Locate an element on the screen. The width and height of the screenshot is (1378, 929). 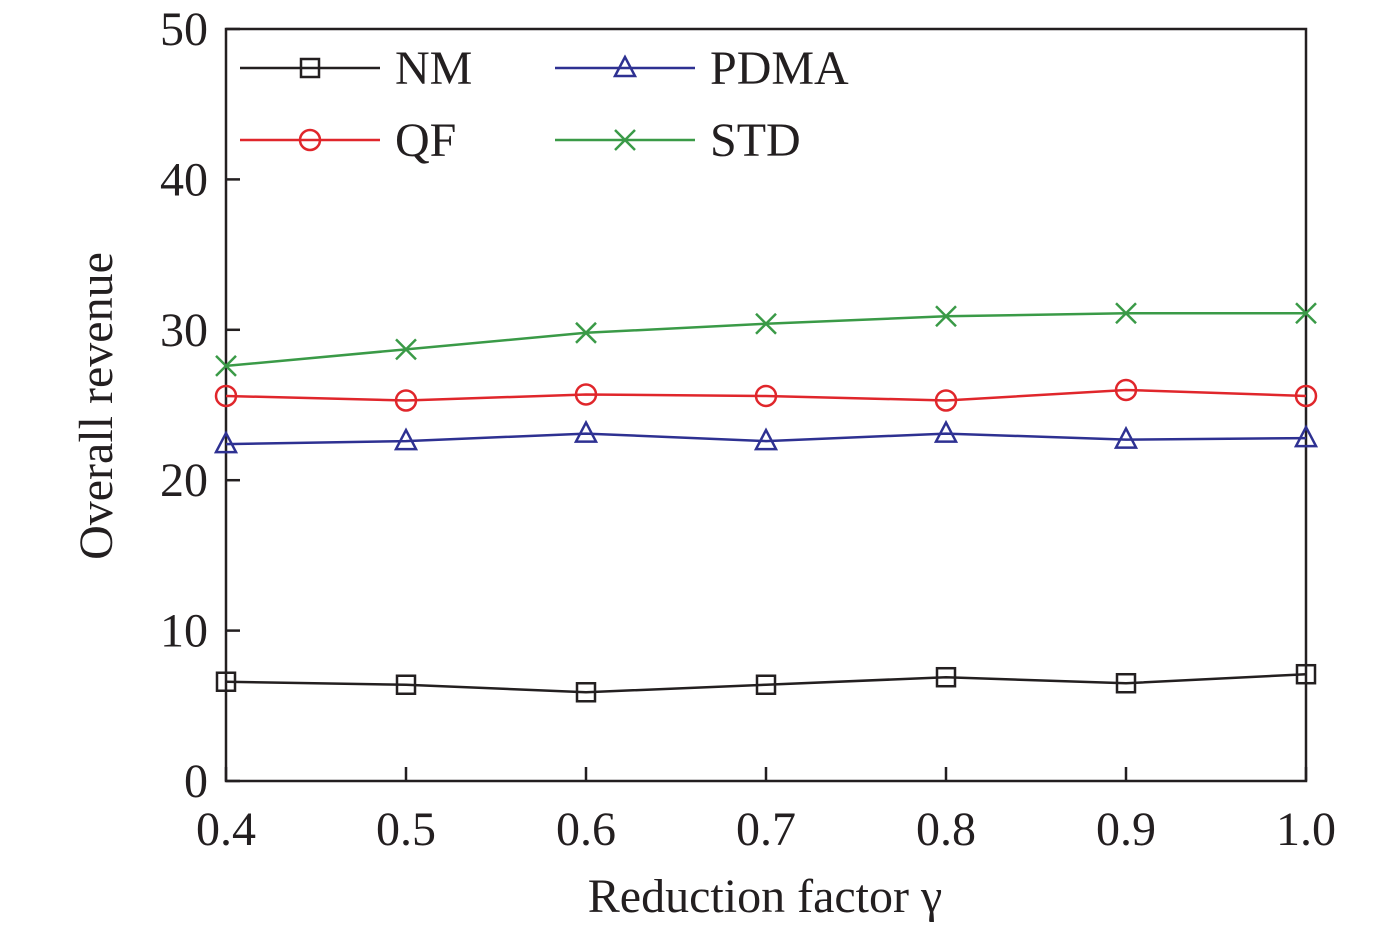
legend-marker-std is located at coordinates (625, 140).